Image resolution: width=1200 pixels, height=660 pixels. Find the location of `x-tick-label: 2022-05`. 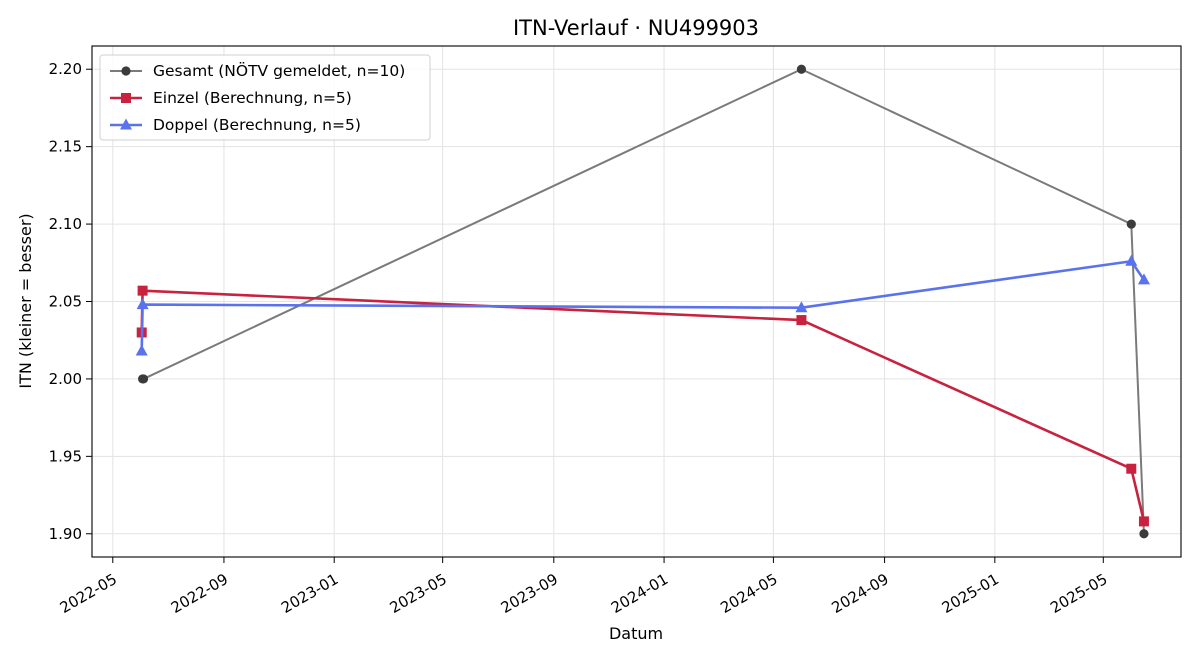

x-tick-label: 2022-05 is located at coordinates (88, 593).